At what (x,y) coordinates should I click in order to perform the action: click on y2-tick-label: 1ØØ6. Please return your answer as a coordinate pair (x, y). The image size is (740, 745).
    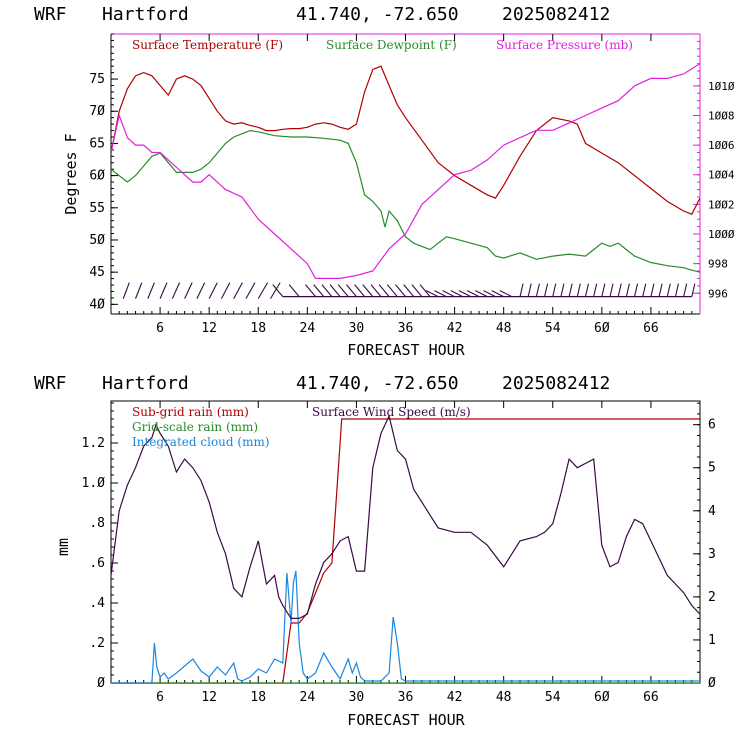
    Looking at the image, I should click on (721, 145).